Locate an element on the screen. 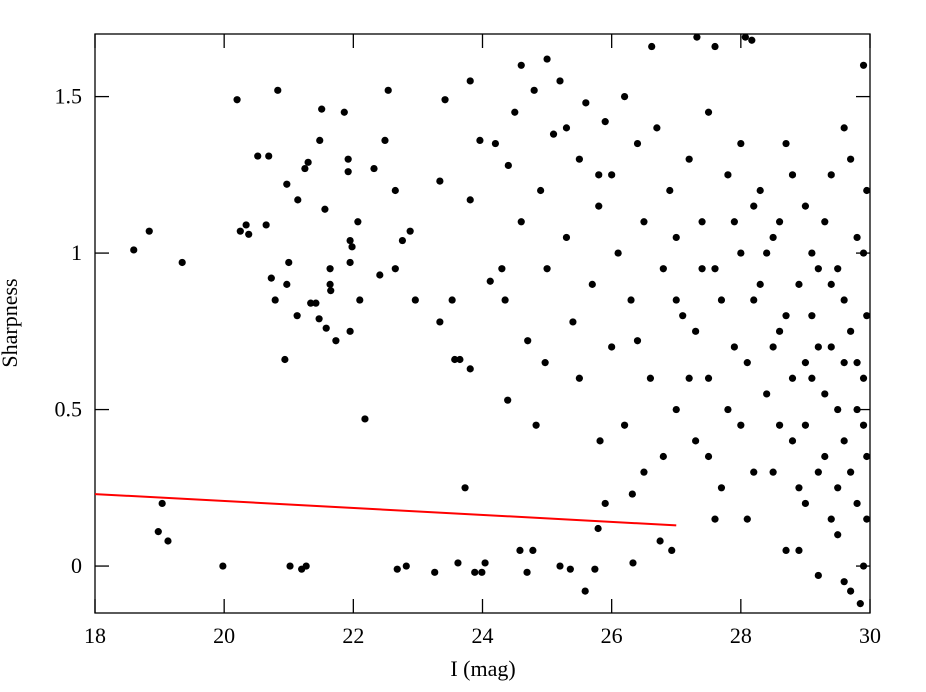 The width and height of the screenshot is (926, 692). x-tick-label: 30 is located at coordinates (870, 635).